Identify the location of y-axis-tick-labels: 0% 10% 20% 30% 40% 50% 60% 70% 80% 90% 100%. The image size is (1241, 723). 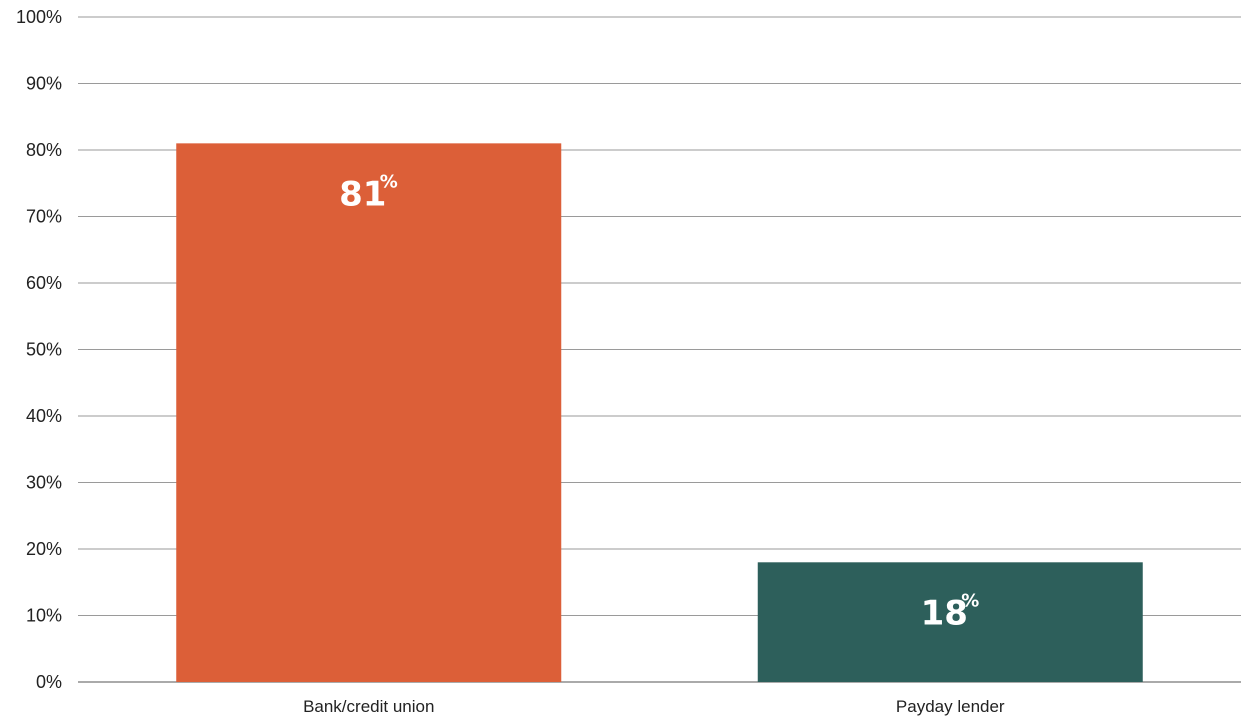
(39, 349).